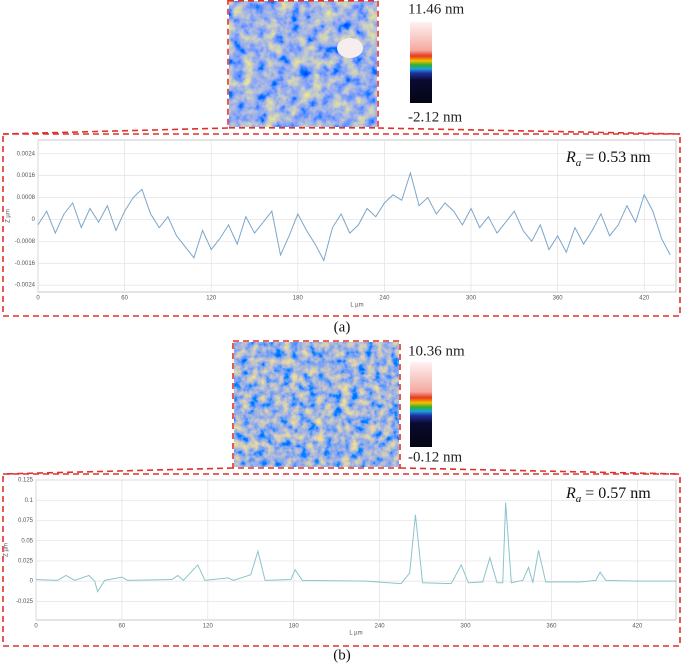  What do you see at coordinates (25, 602) in the screenshot?
I see `y-tick-label: -0.025` at bounding box center [25, 602].